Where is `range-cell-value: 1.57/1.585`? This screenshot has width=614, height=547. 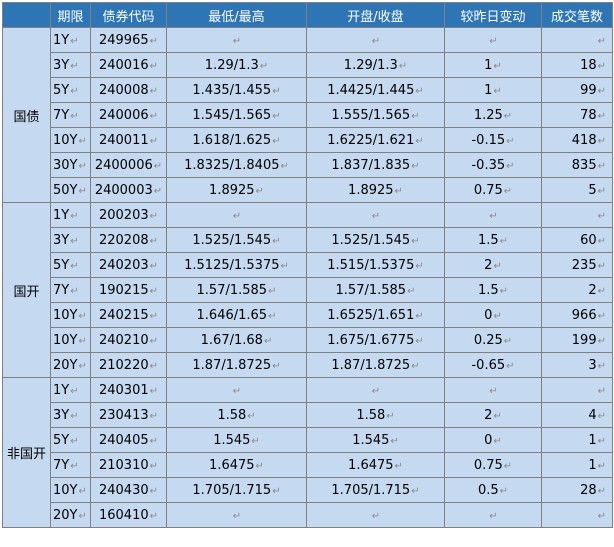
range-cell-value: 1.57/1.585 is located at coordinates (232, 290).